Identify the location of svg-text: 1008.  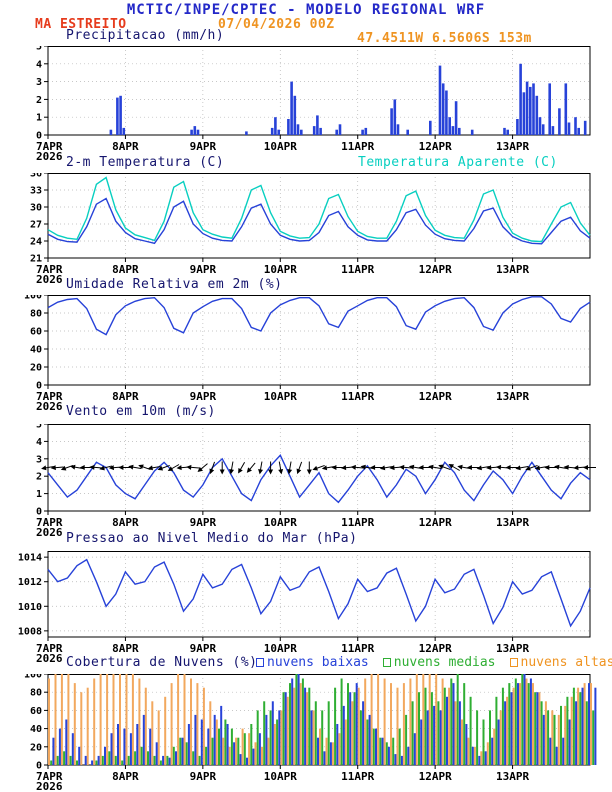
(30, 631).